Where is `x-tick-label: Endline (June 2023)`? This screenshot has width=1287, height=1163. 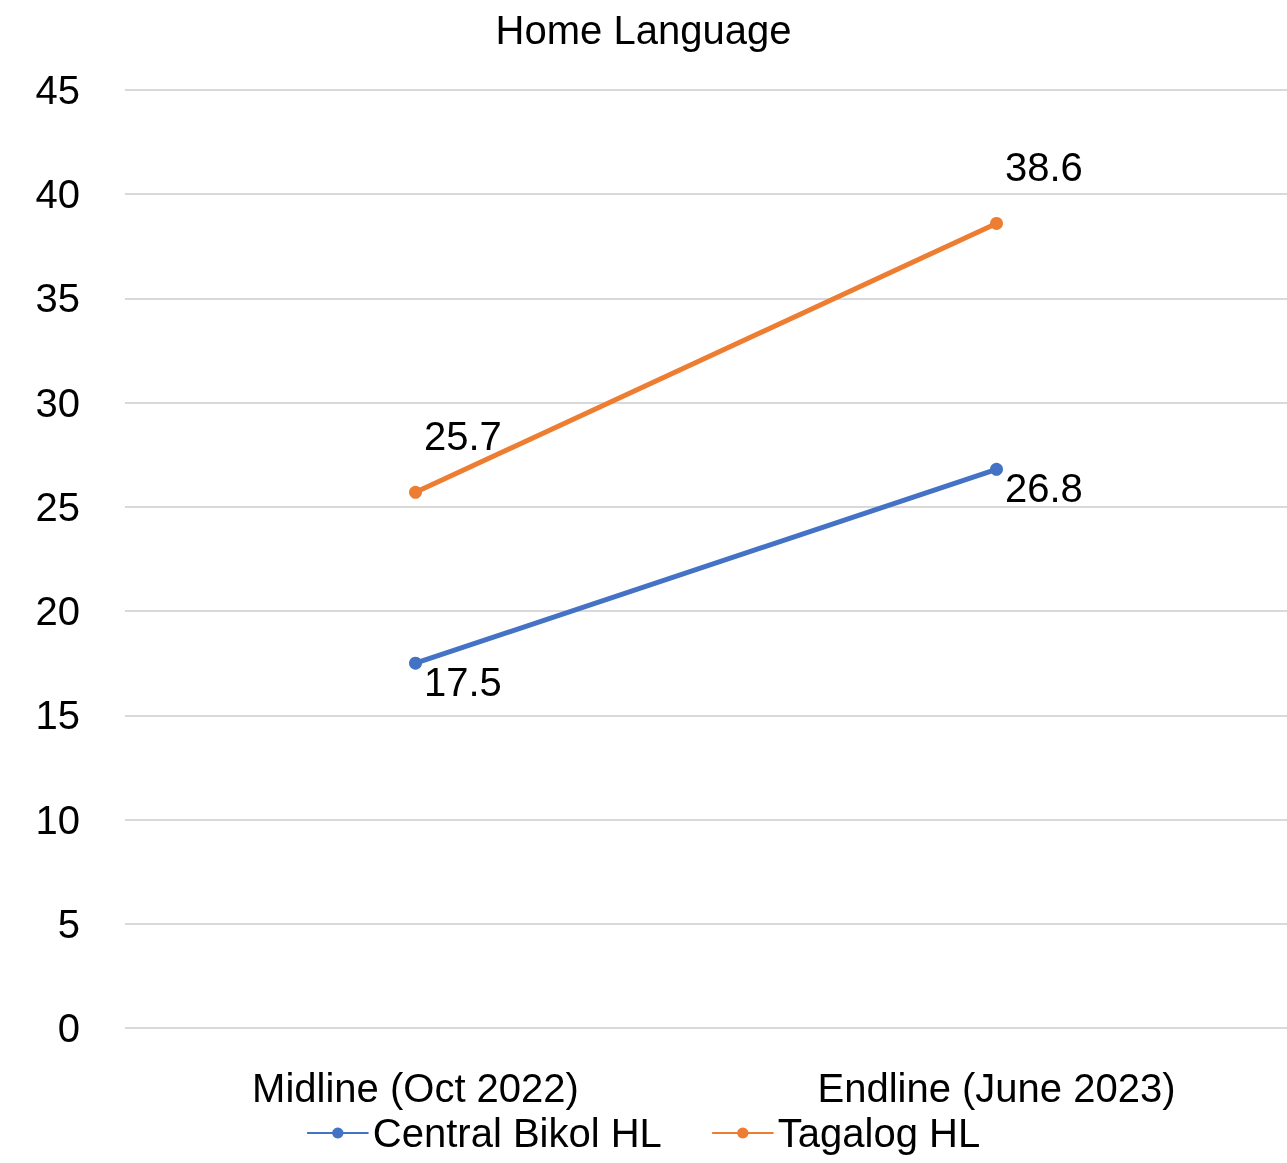
x-tick-label: Endline (June 2023) is located at coordinates (996, 1088).